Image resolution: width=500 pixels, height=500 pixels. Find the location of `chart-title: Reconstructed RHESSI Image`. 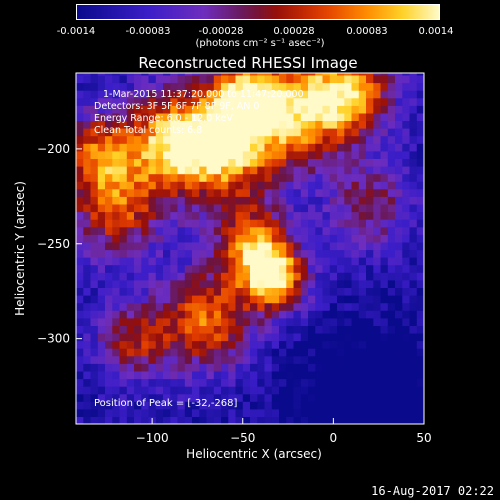

chart-title: Reconstructed RHESSI Image is located at coordinates (248, 63).